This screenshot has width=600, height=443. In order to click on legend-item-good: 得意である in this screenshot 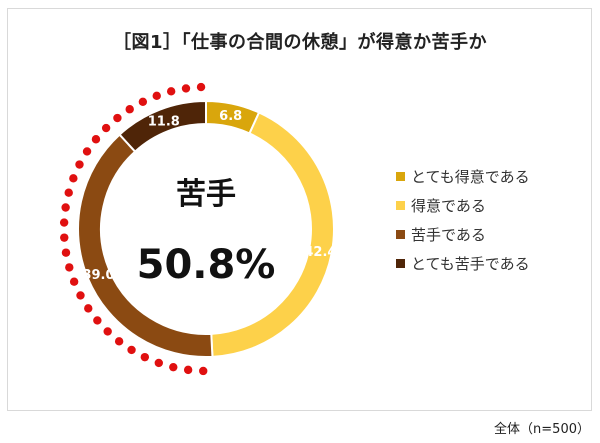, I will do `click(463, 205)`.